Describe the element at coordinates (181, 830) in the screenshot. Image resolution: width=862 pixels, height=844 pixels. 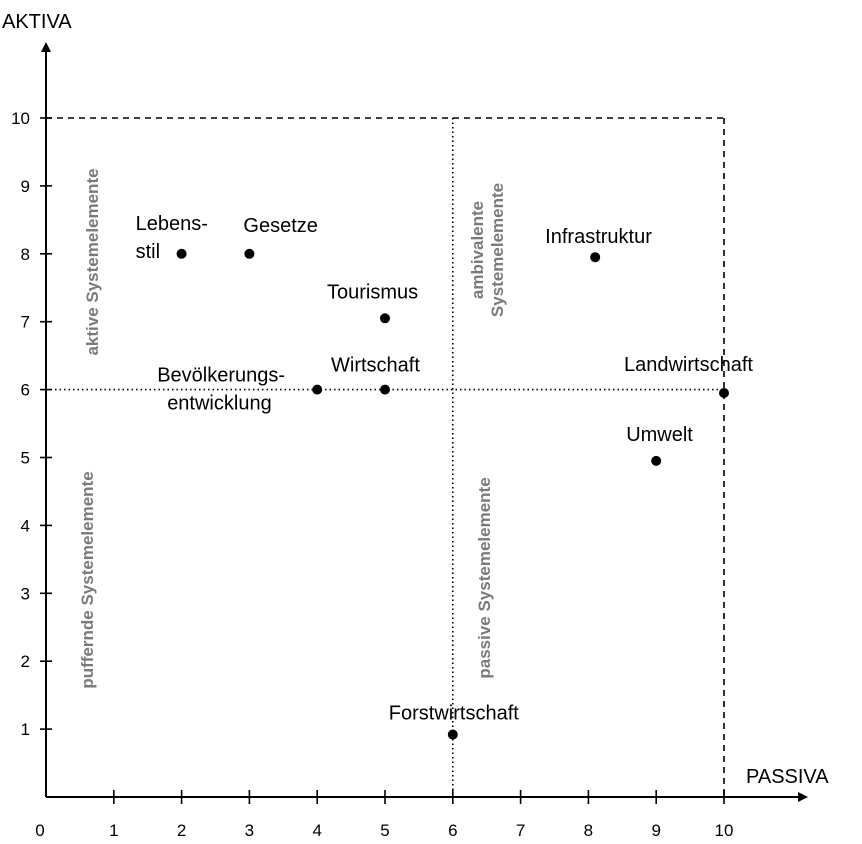
I see `x-tick-label: 2` at that location.